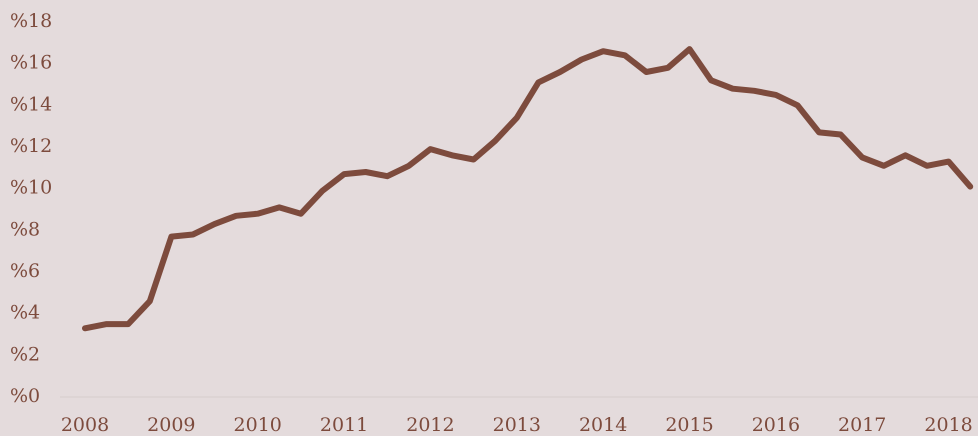  I want to click on x-tick-label: 2013, so click(517, 425).